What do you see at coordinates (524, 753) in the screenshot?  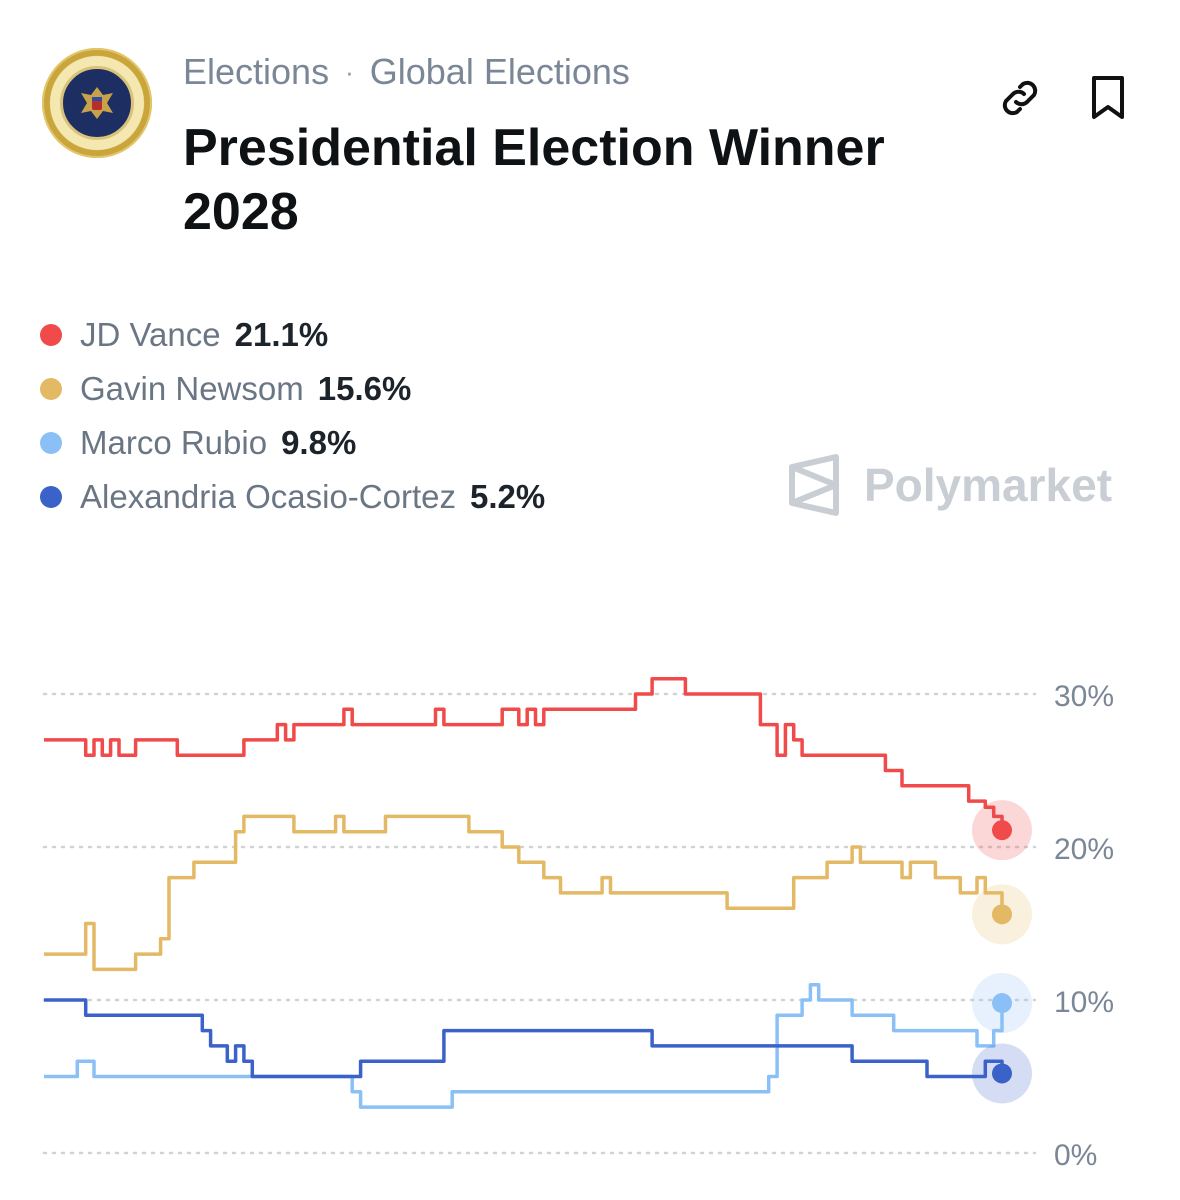 I see `series-line-jd-vance` at bounding box center [524, 753].